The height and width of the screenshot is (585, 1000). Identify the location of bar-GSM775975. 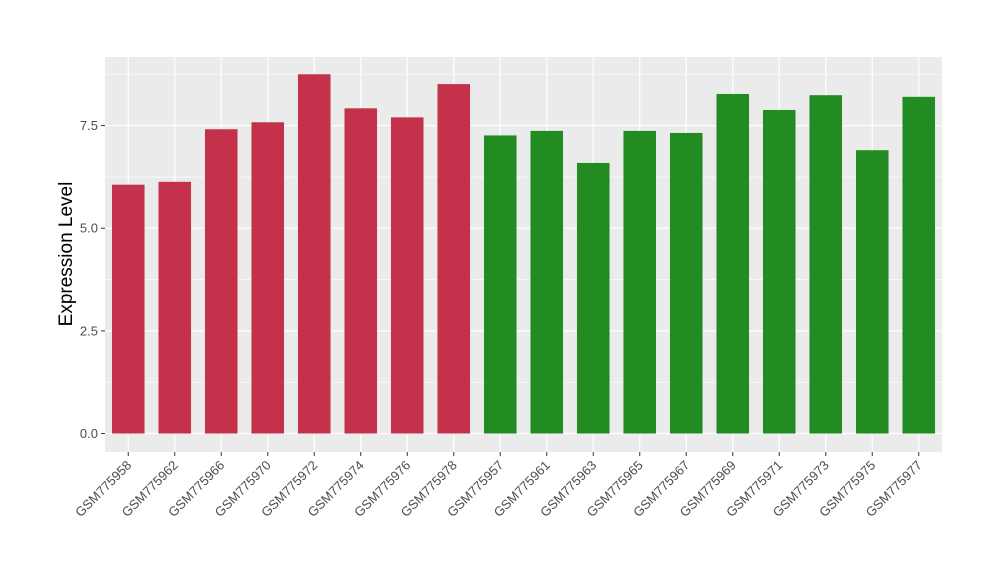
(872, 292).